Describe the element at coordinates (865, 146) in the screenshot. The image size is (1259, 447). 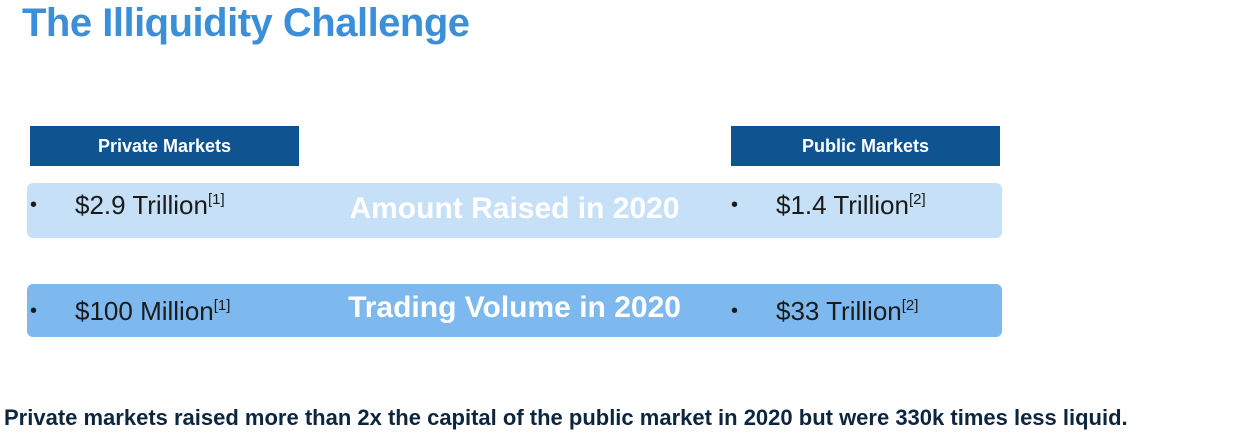
I see `column-header: Public Markets` at that location.